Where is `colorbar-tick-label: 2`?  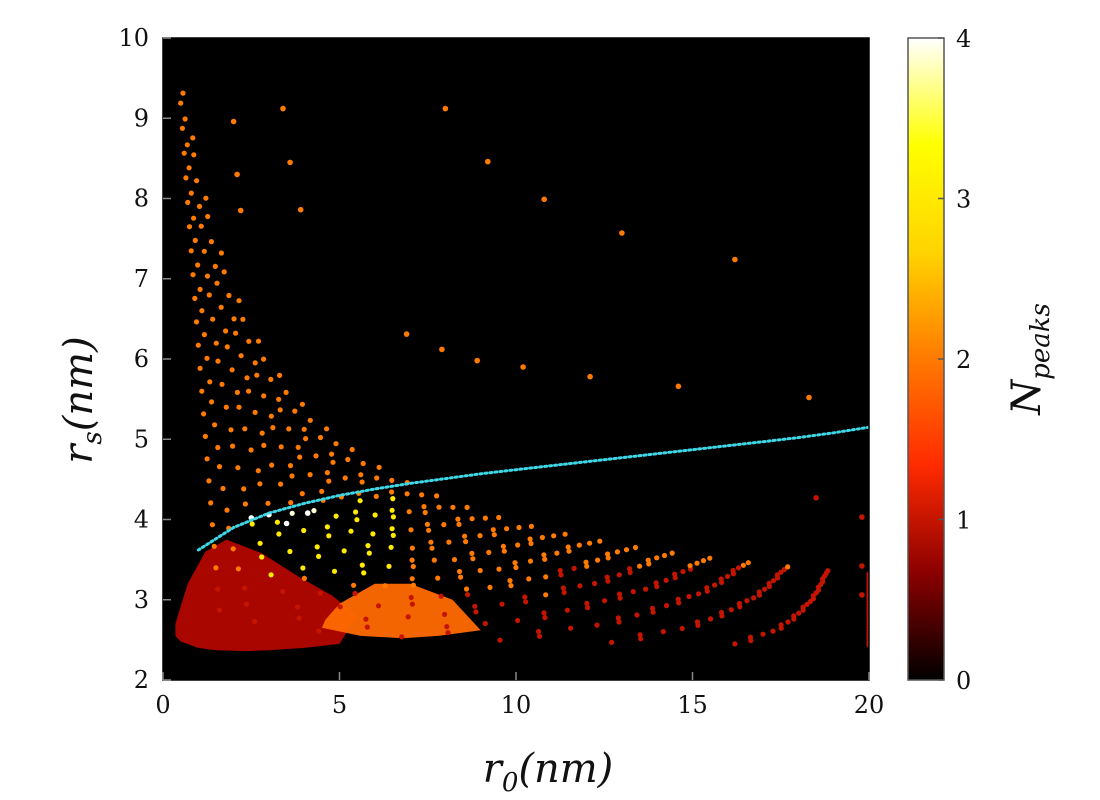 colorbar-tick-label: 2 is located at coordinates (963, 360).